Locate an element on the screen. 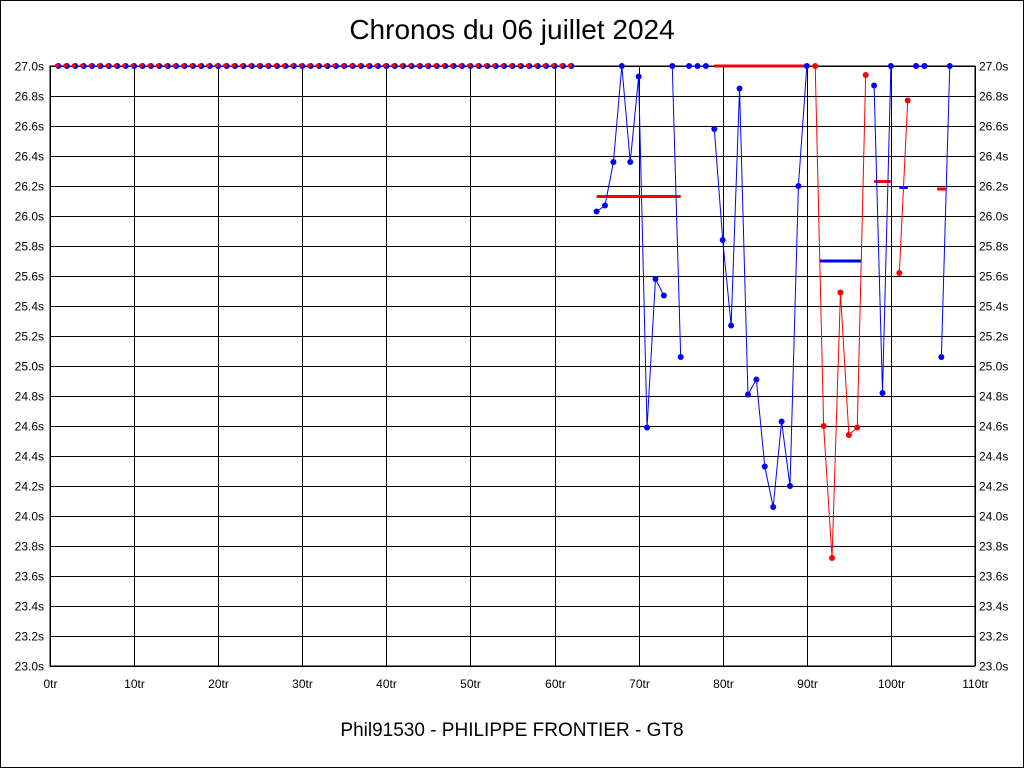  y-tick-label-left: 26.8s is located at coordinates (29, 97).